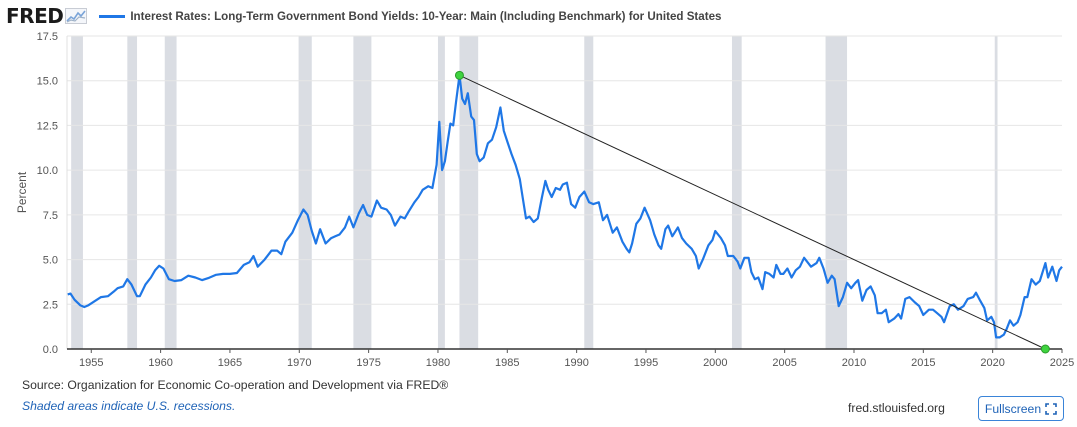  I want to click on y-tick-label: 0.0, so click(50, 350).